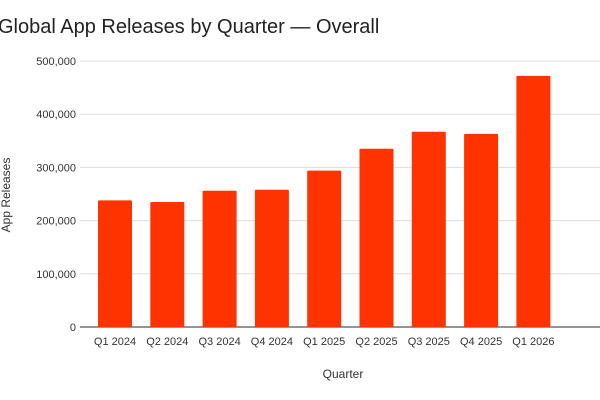 The height and width of the screenshot is (400, 600). Describe the element at coordinates (219, 342) in the screenshot. I see `x-tick-label: Q3 2024` at that location.